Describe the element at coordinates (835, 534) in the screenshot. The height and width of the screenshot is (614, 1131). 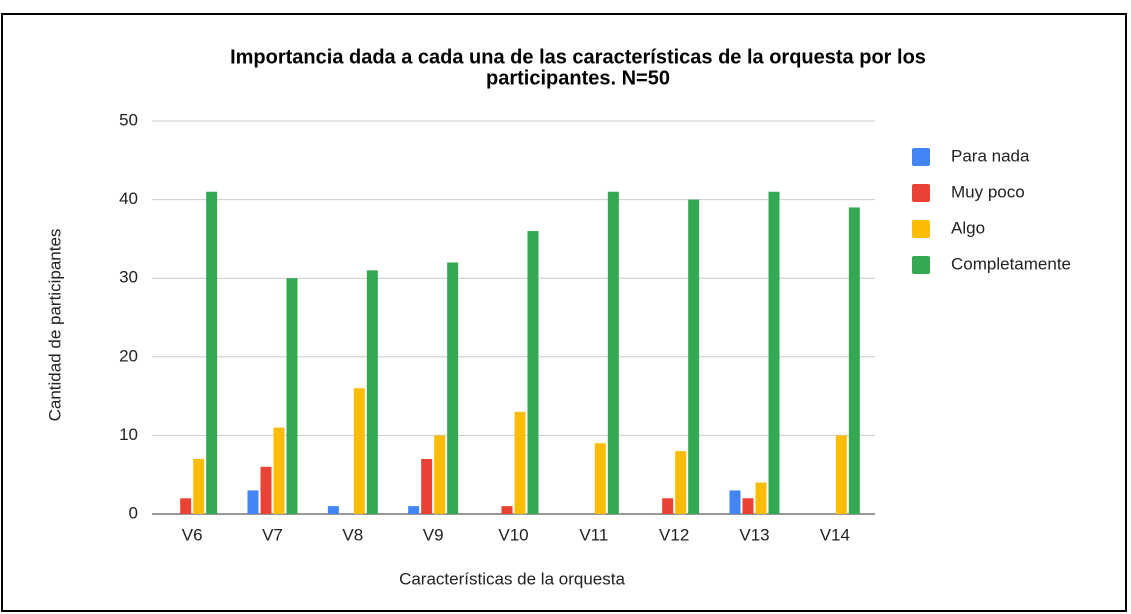
I see `x-tick-label: V14` at that location.